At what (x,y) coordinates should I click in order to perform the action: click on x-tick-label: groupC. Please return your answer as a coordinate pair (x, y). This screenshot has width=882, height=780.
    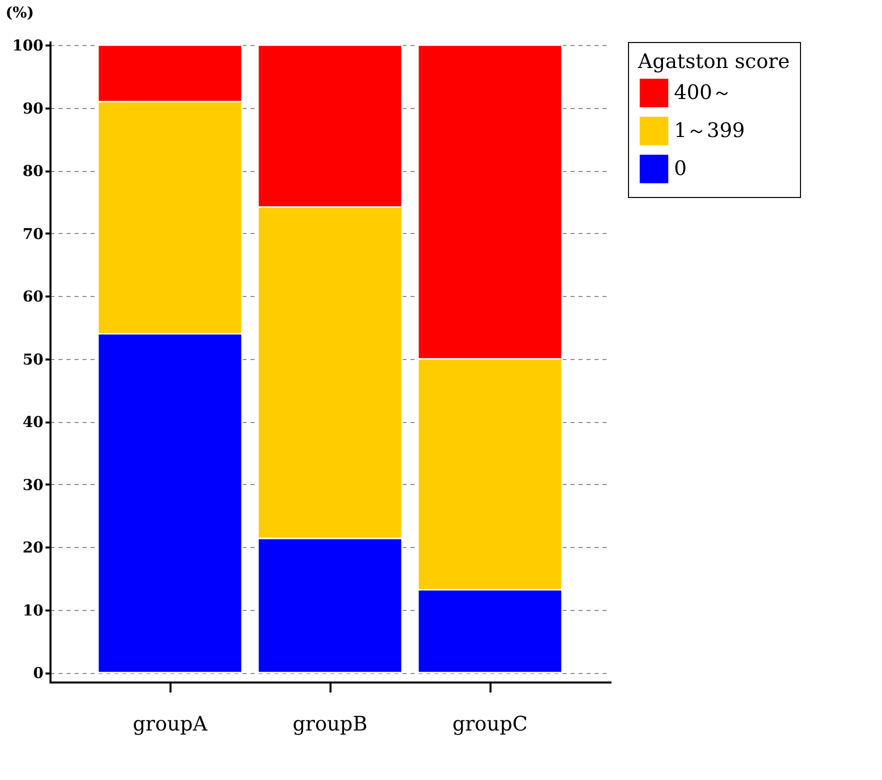
    Looking at the image, I should click on (490, 724).